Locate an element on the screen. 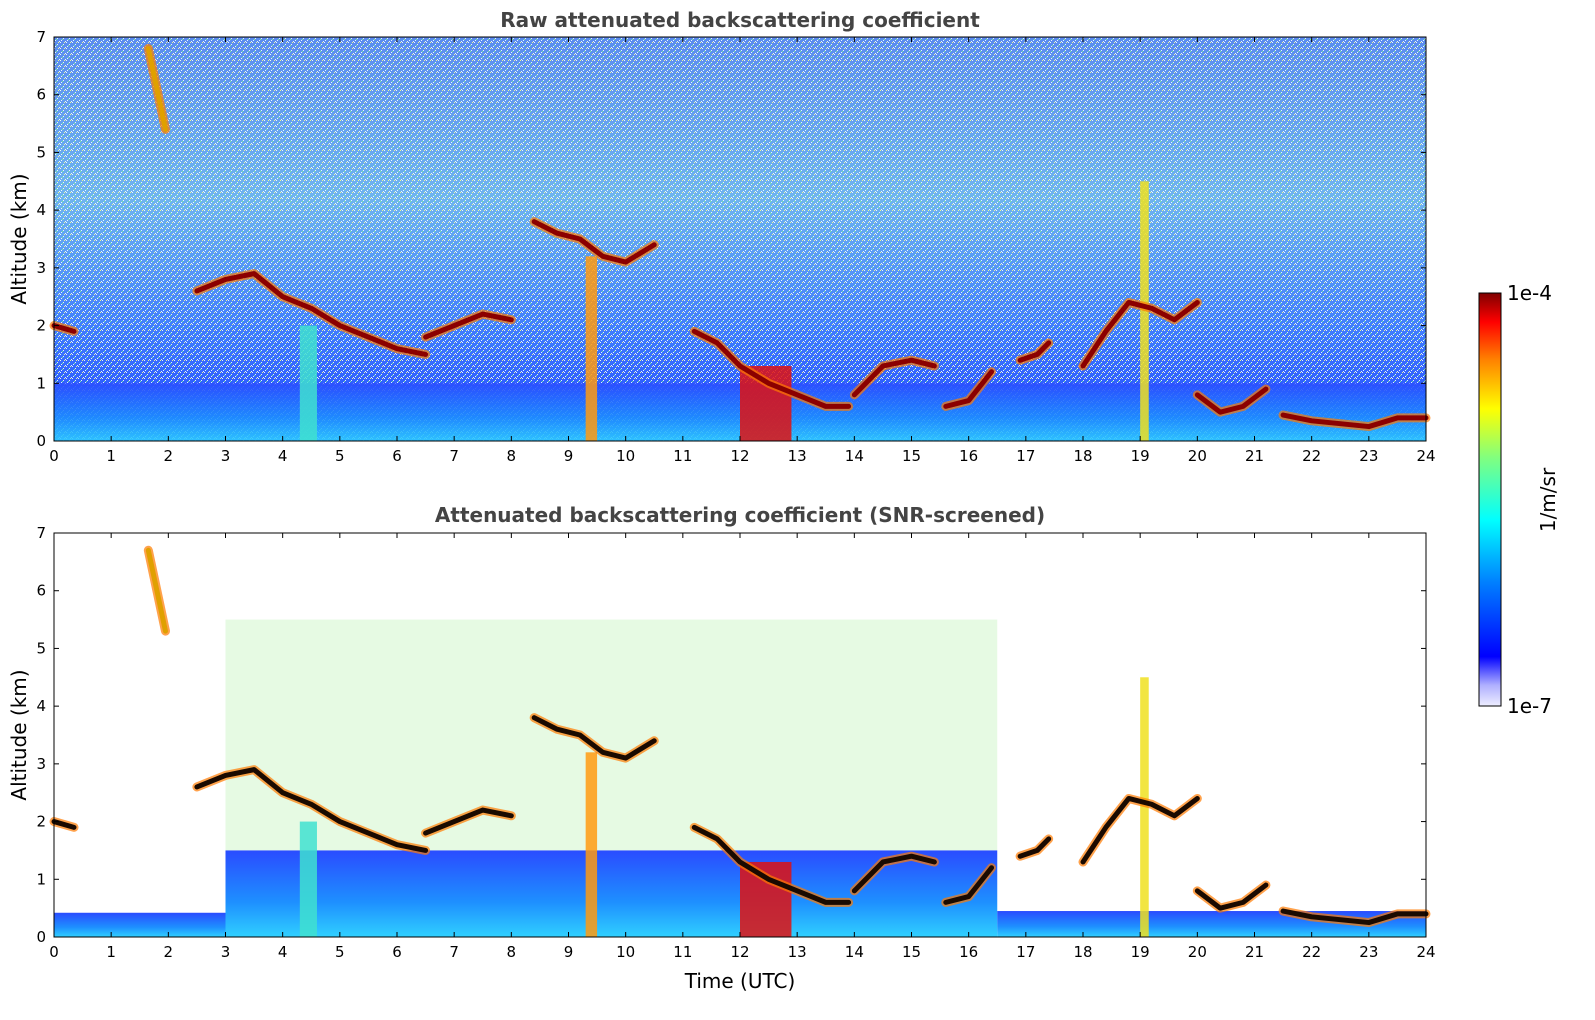  x-tick-label: 2 is located at coordinates (169, 456).